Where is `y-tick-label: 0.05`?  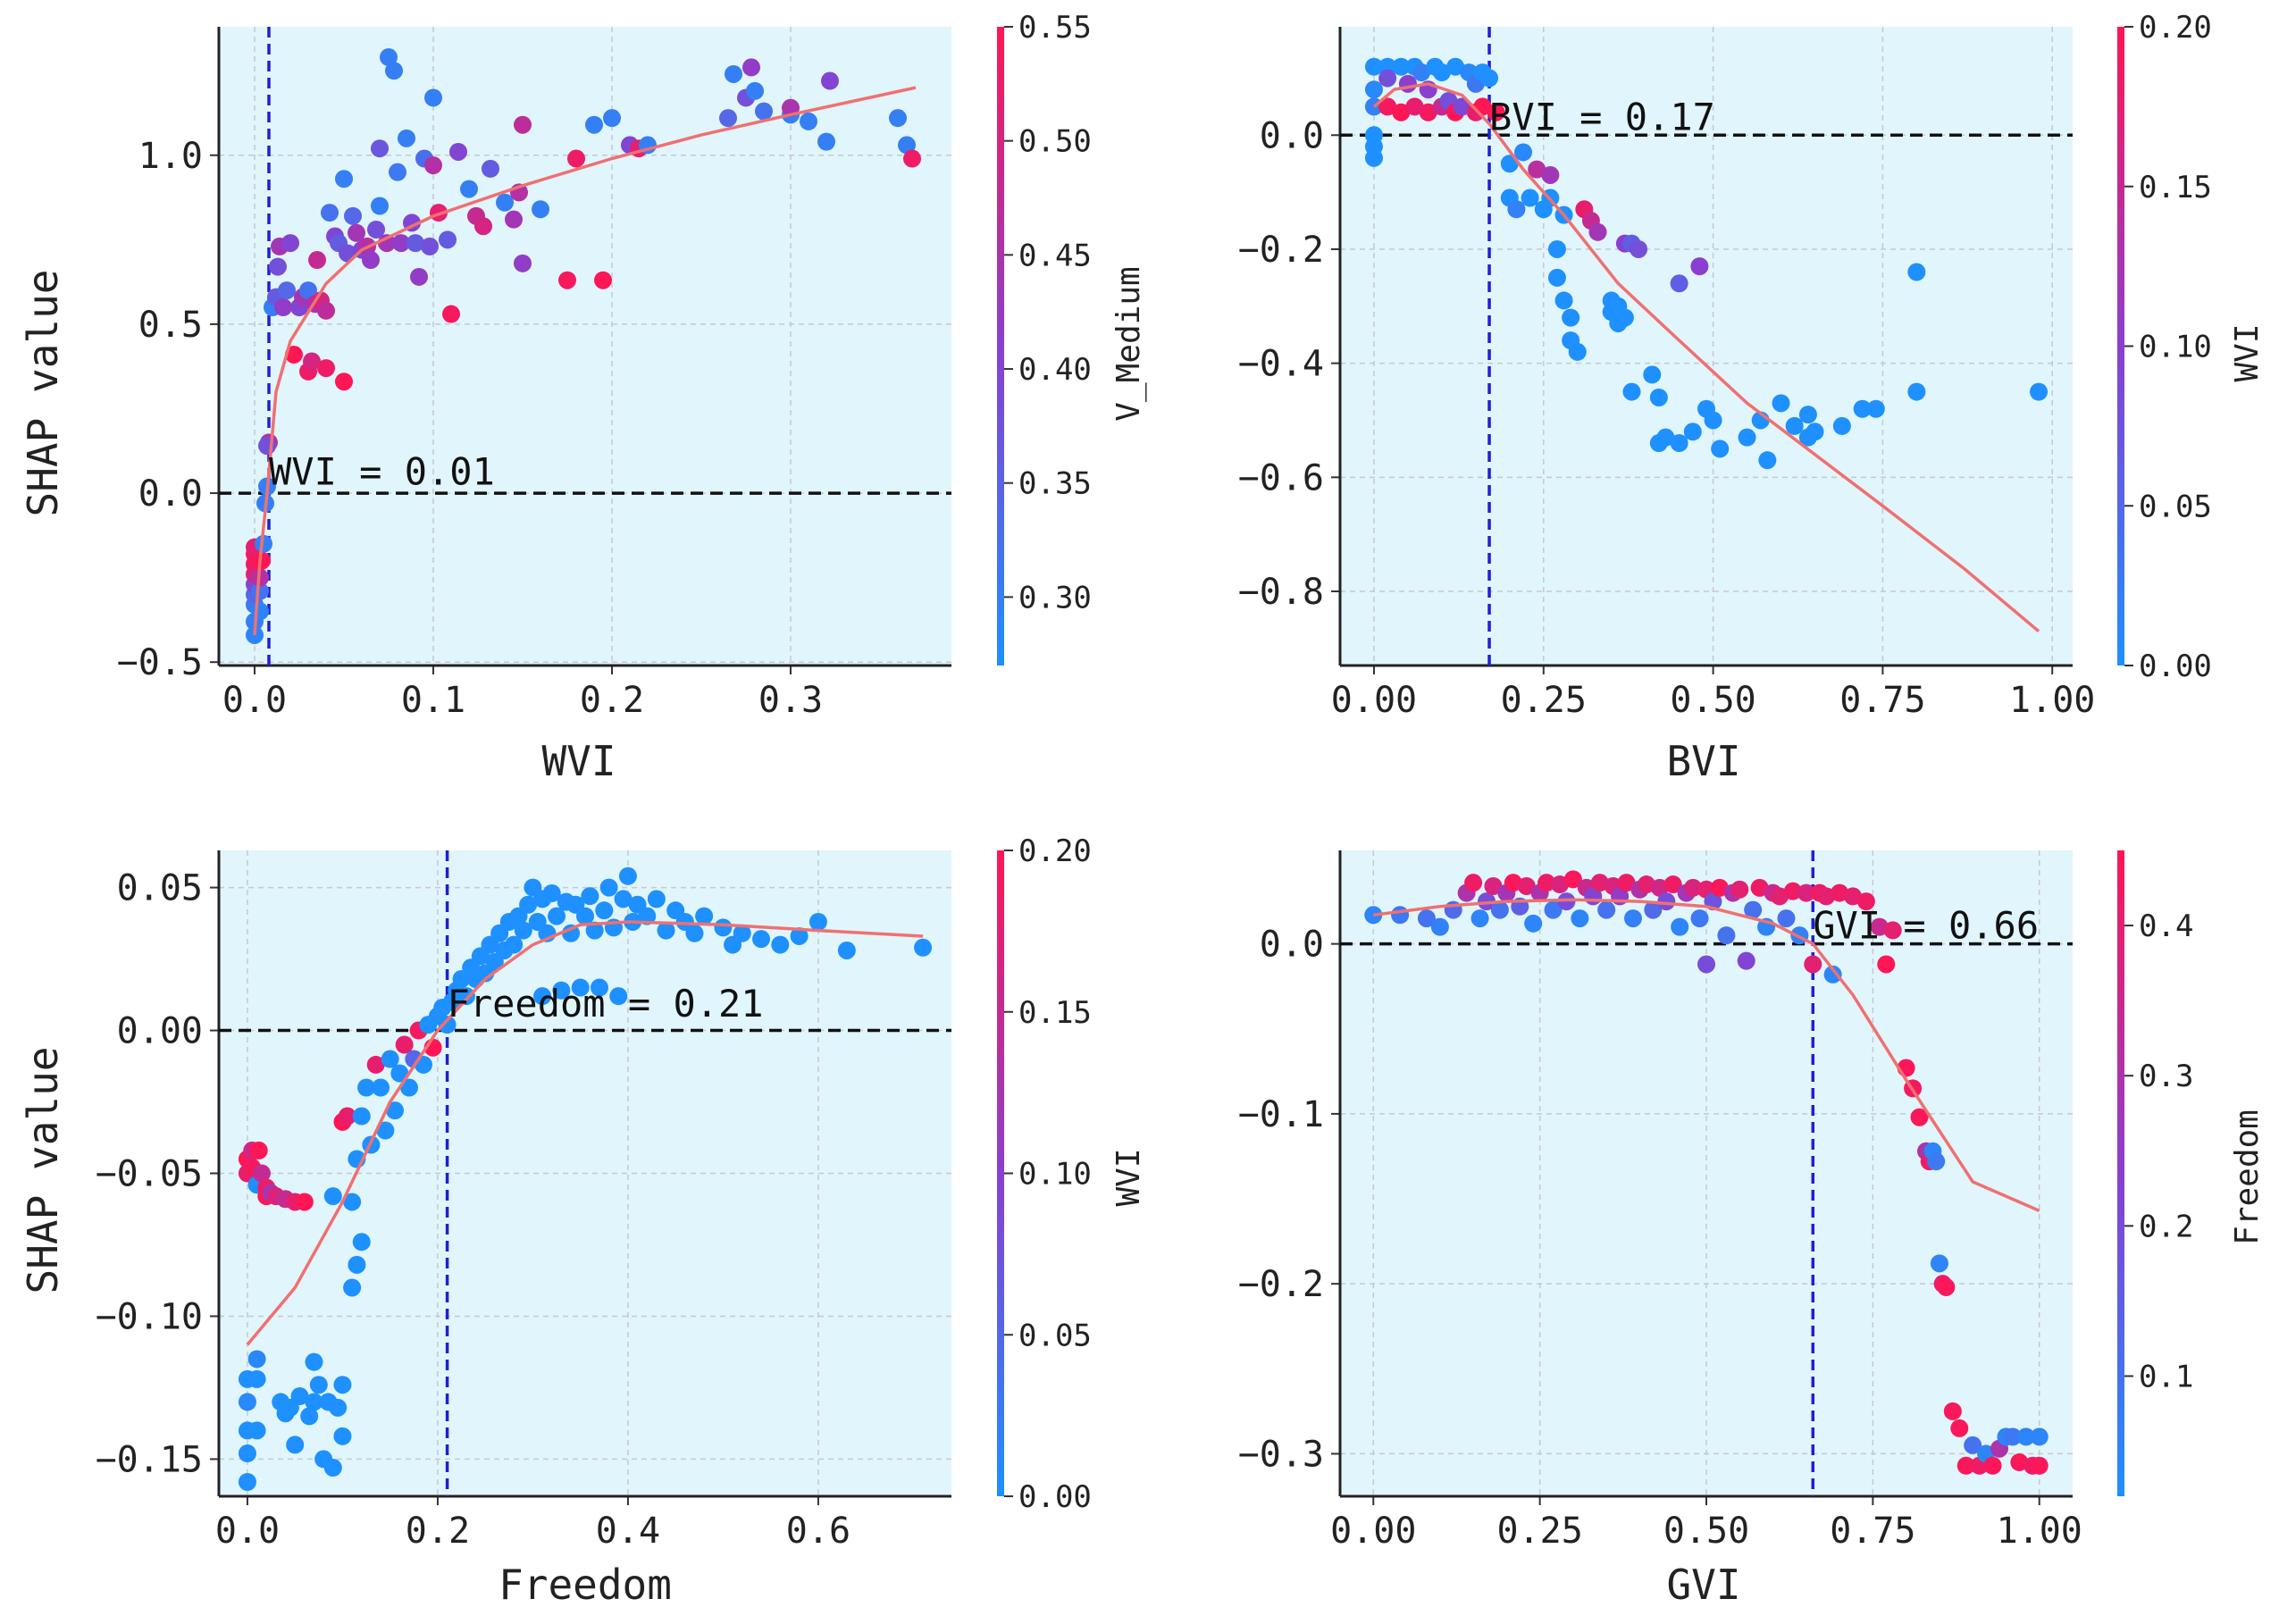 y-tick-label: 0.05 is located at coordinates (160, 889).